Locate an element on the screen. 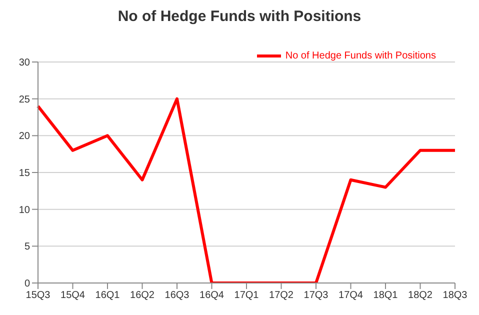  y-tick-label: 30 is located at coordinates (24, 63).